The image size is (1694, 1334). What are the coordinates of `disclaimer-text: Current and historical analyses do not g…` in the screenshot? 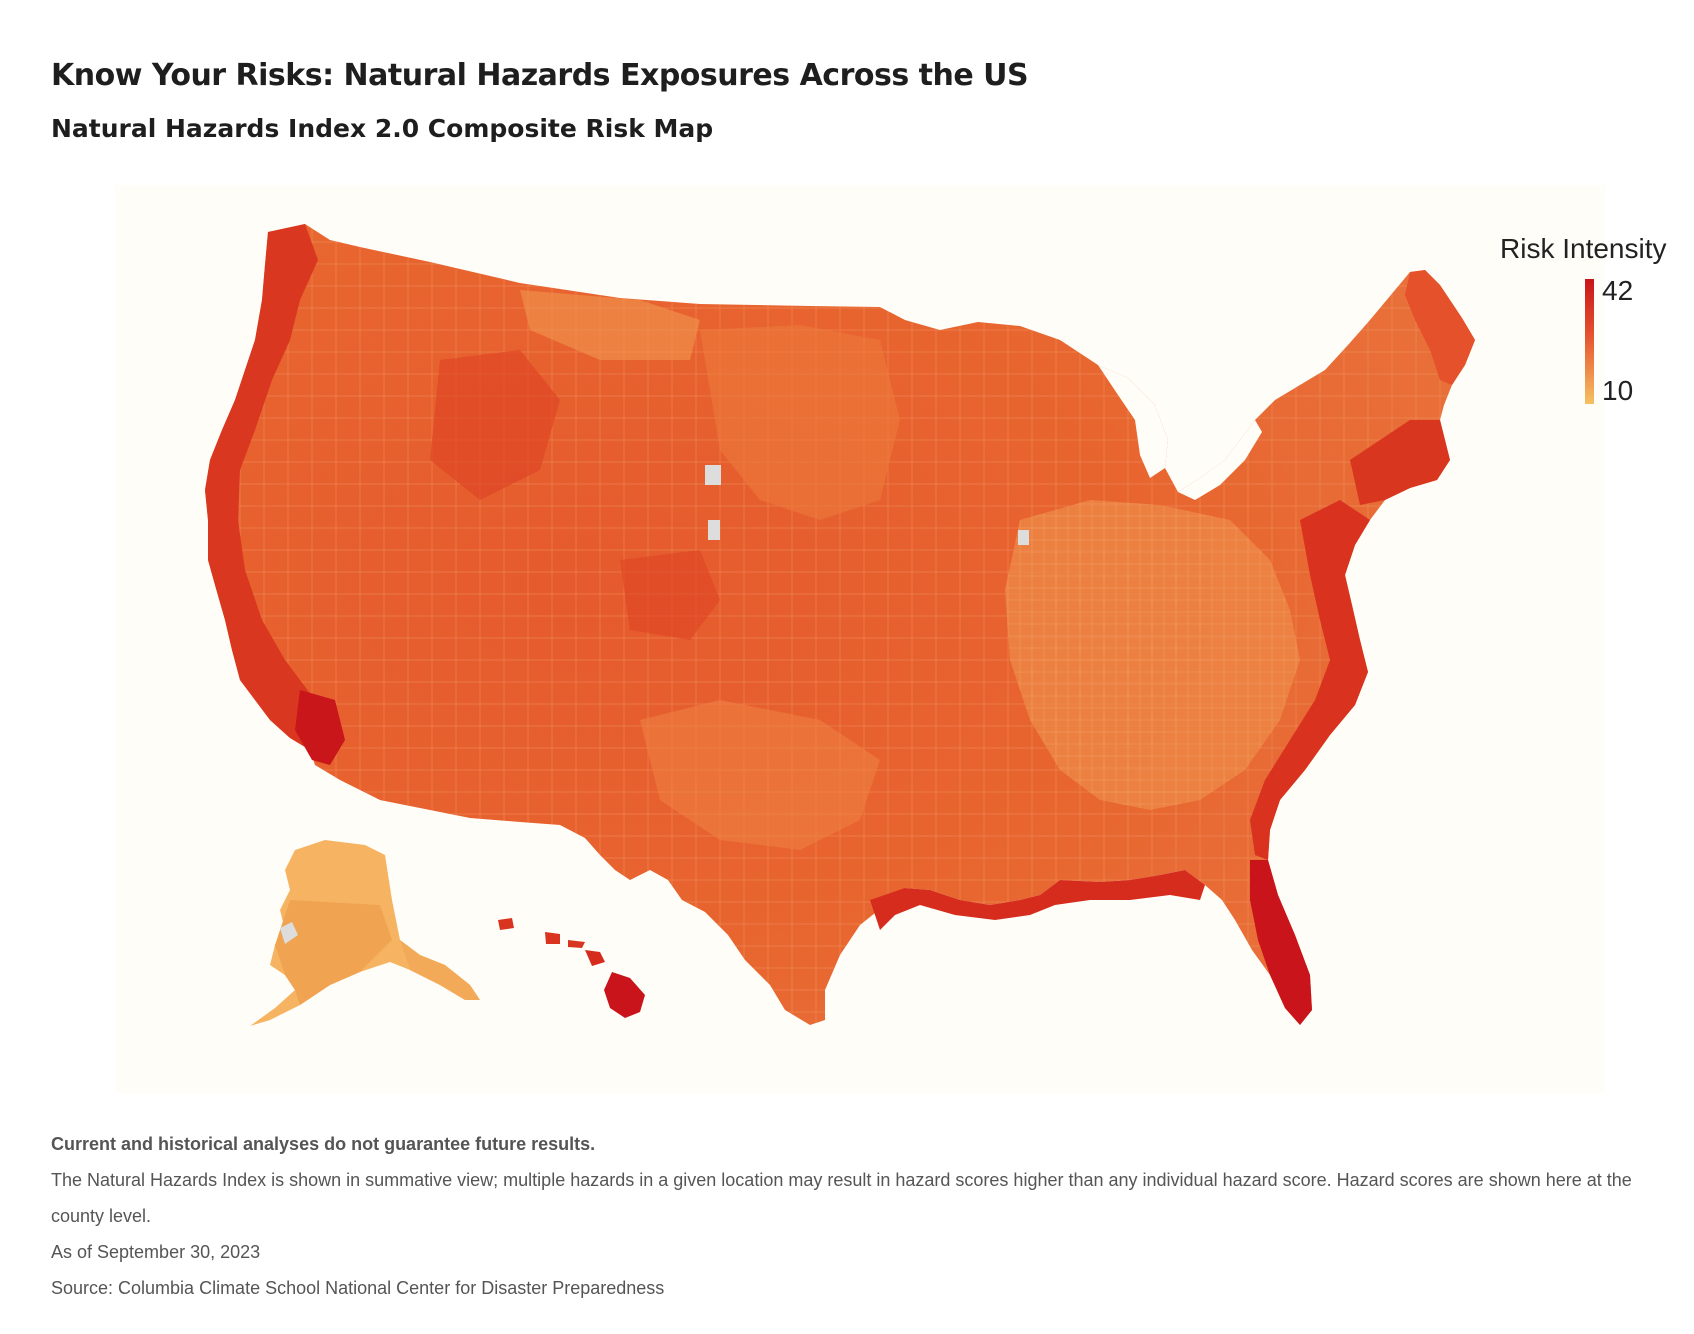 It's located at (323, 1144).